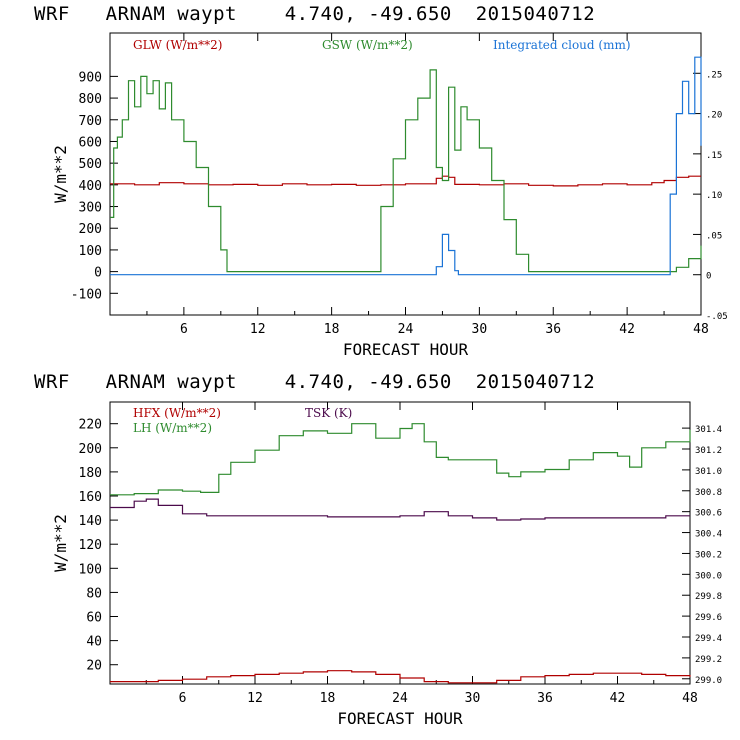 The width and height of the screenshot is (740, 740). Describe the element at coordinates (714, 156) in the screenshot. I see `top-y2-tick-label: .15` at that location.